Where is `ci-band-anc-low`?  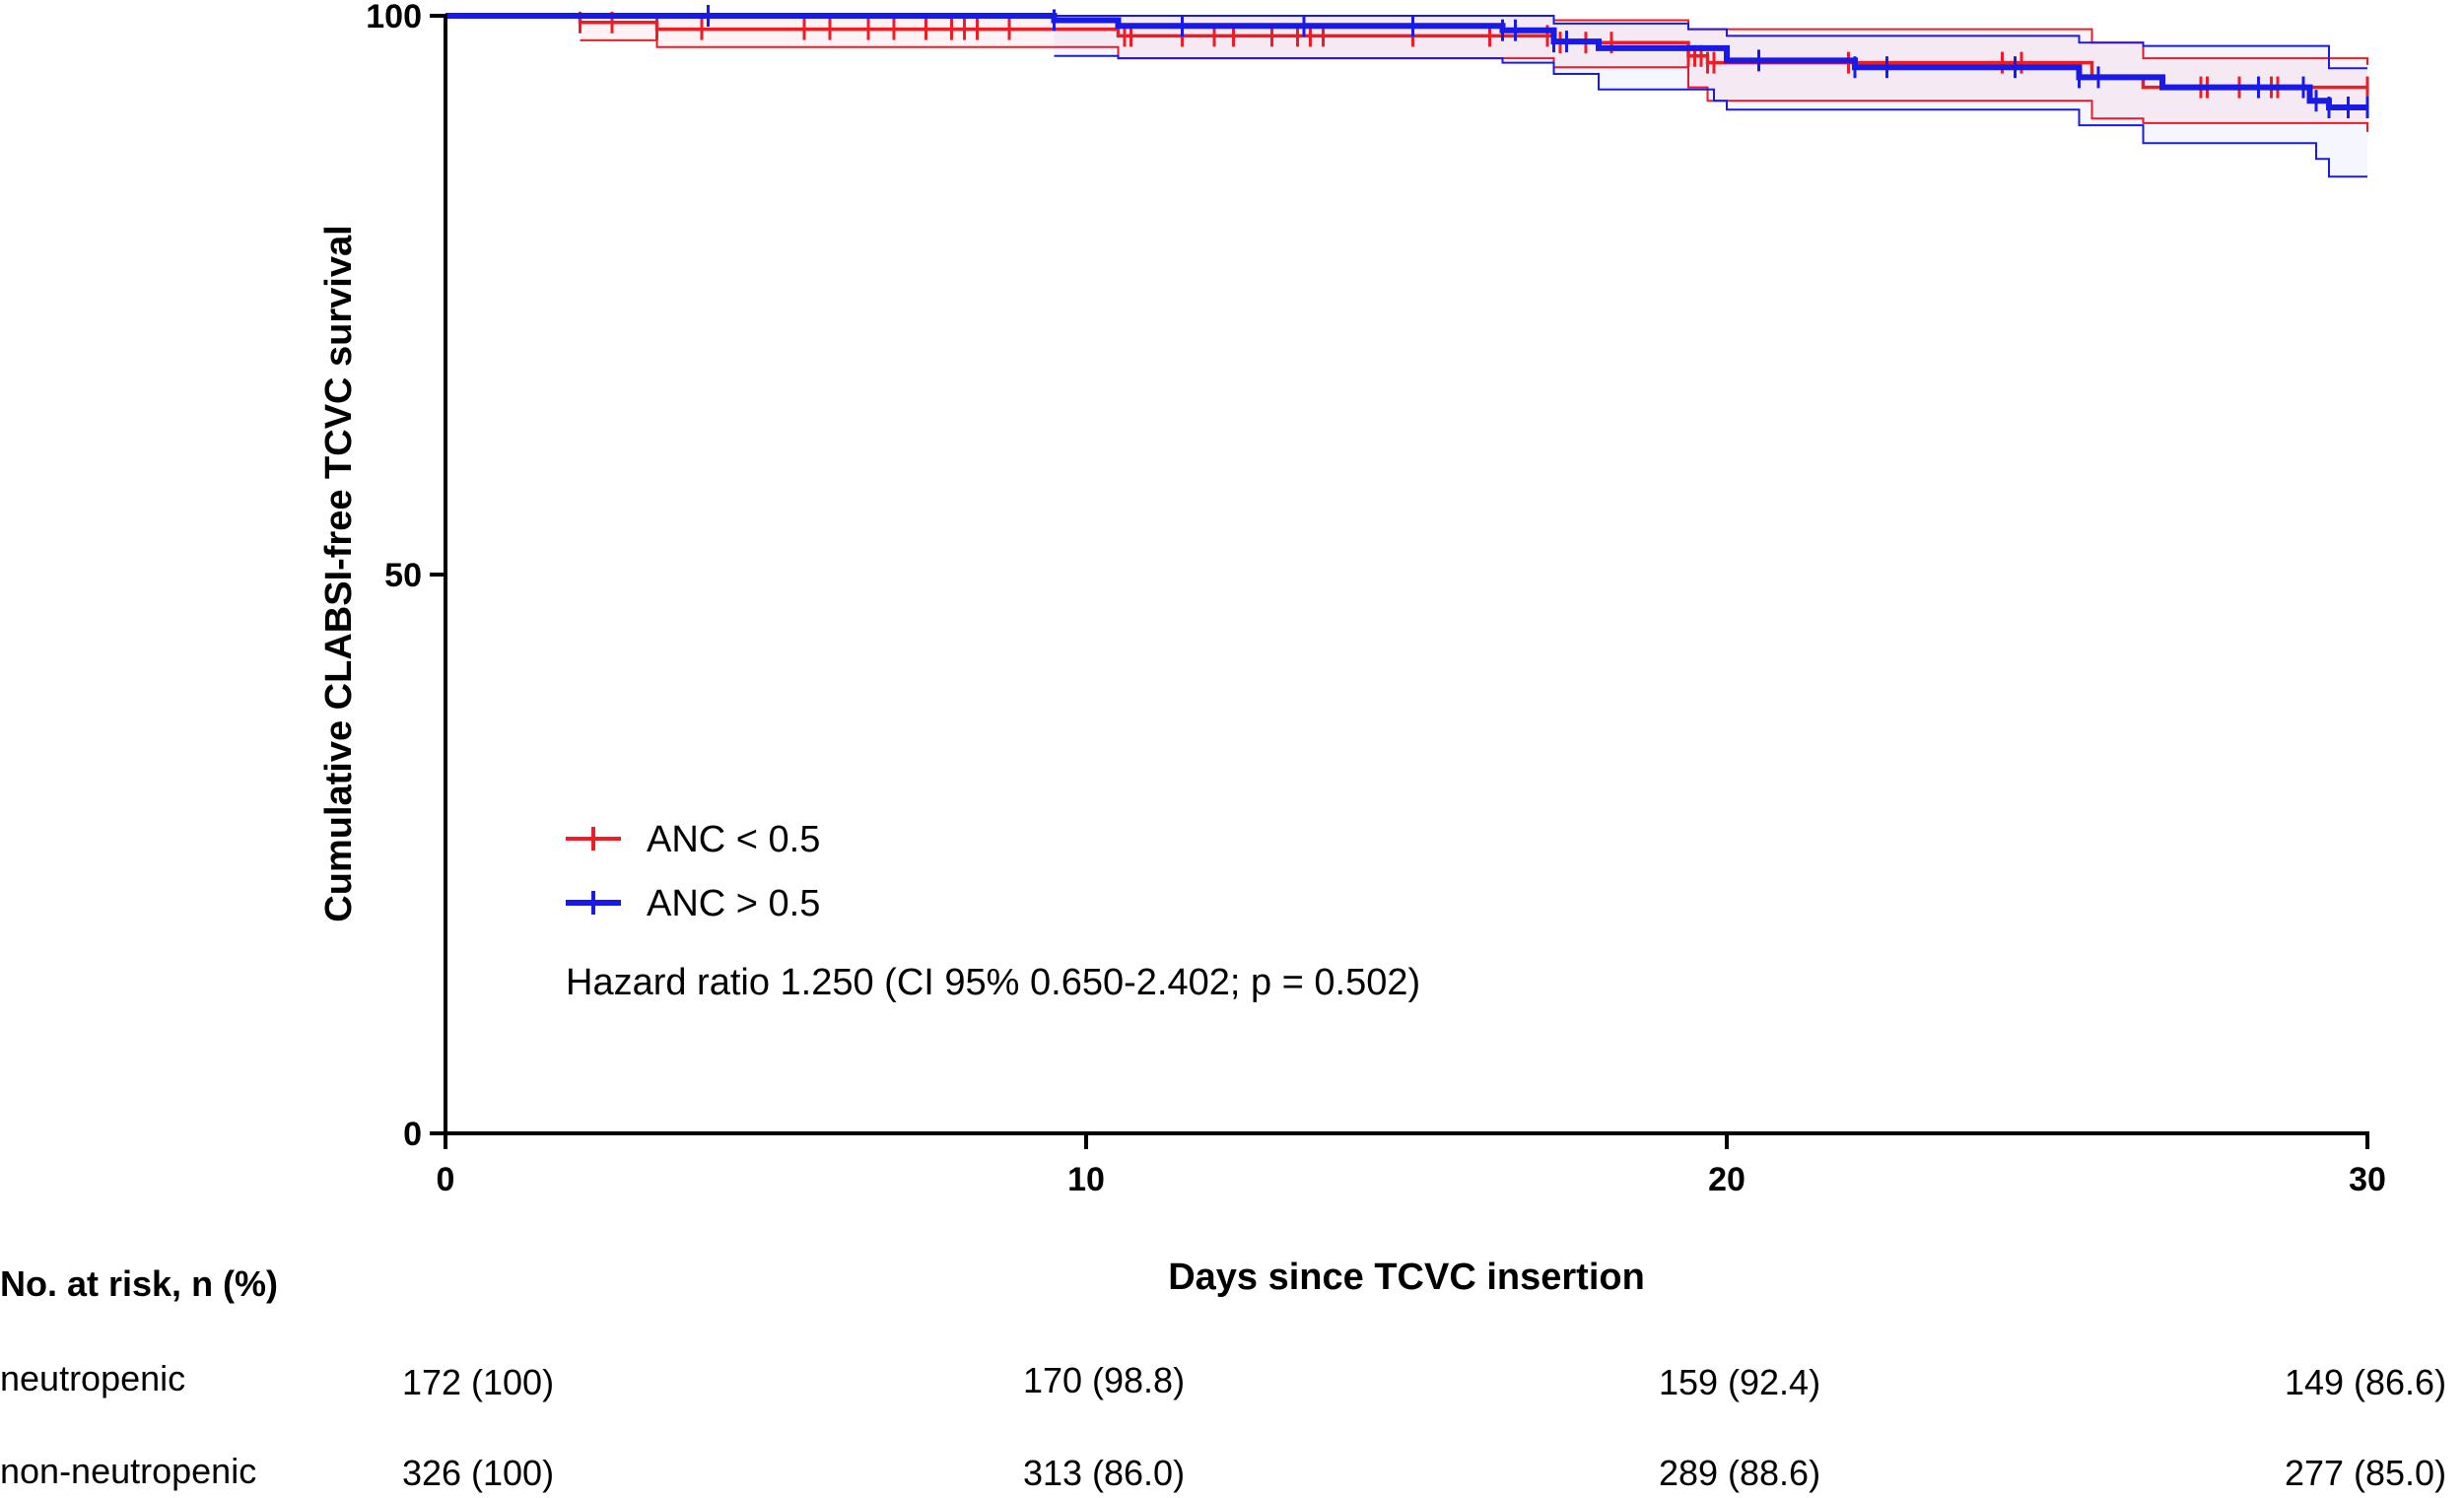
ci-band-anc-low is located at coordinates (1473, 74).